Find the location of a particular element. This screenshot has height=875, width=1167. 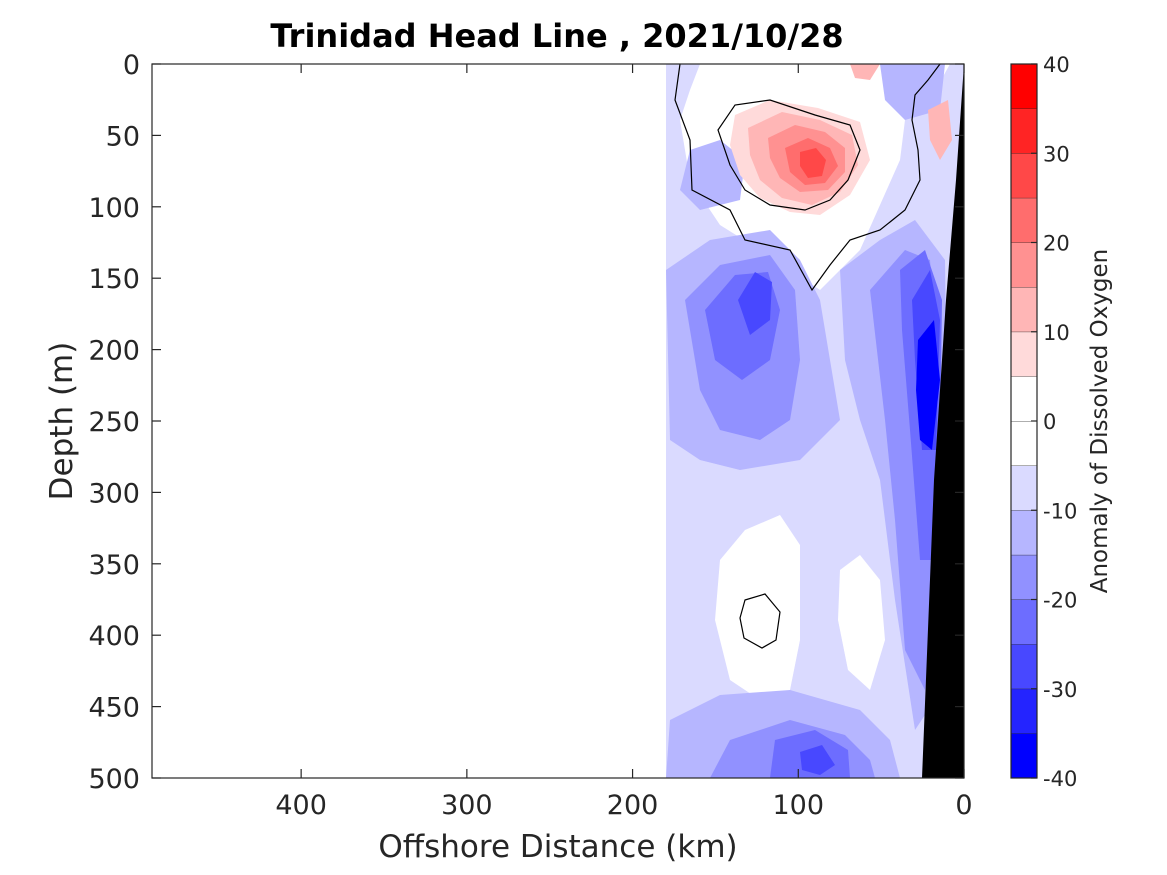

colorbar-tick-label: 30 is located at coordinates (1056, 154).